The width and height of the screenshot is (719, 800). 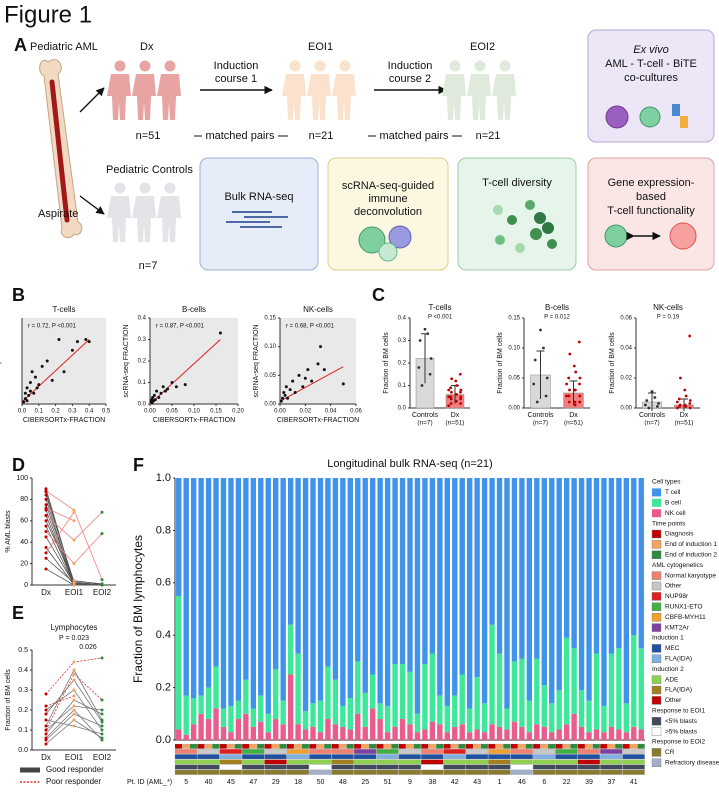 I want to click on timepoint-label: EOI2, so click(x=482, y=47).